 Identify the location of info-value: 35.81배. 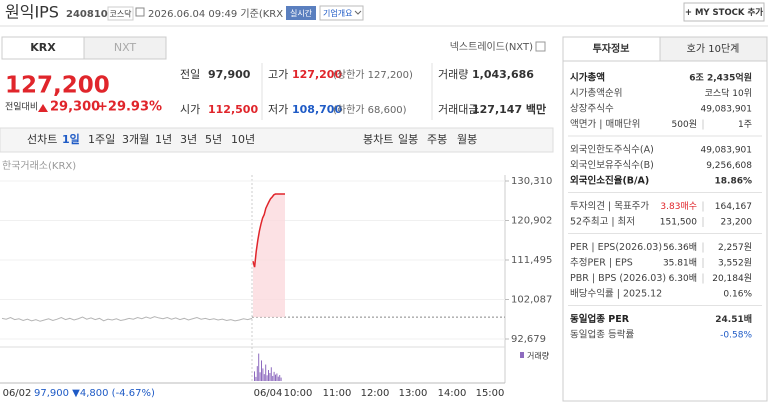
(680, 263).